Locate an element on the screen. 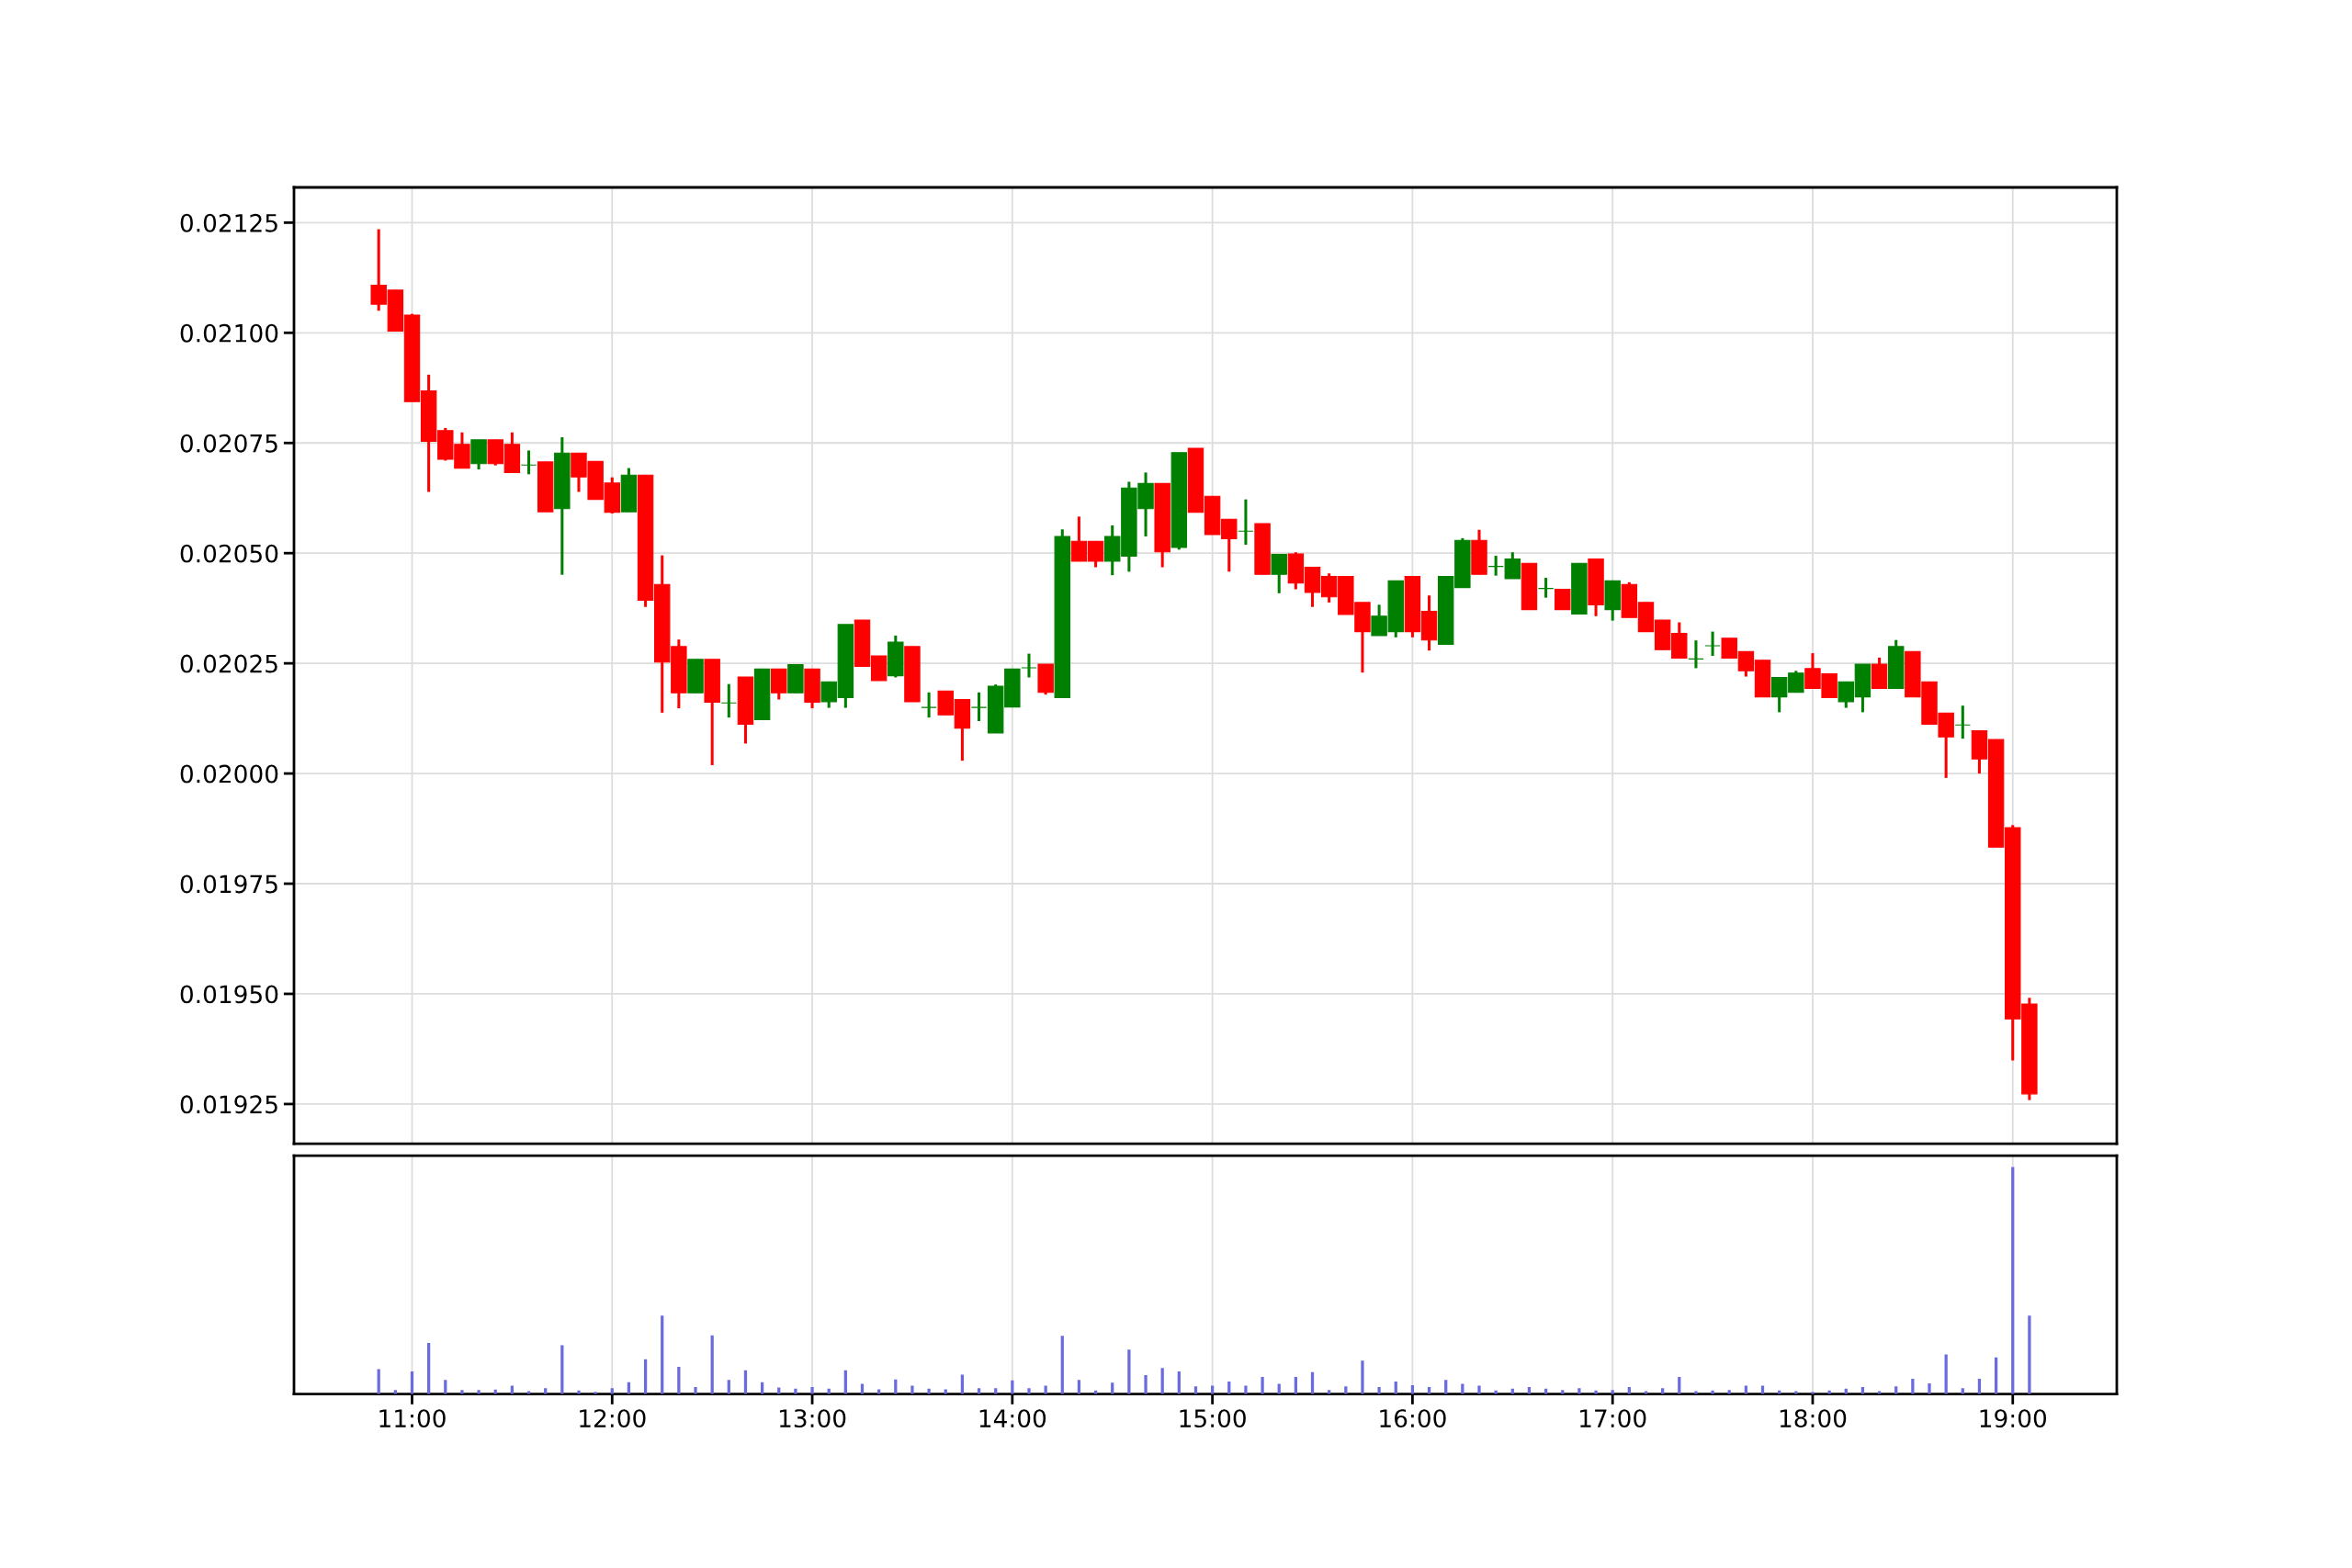 The image size is (2352, 1568). x-tick-label: 13:00 is located at coordinates (812, 1419).